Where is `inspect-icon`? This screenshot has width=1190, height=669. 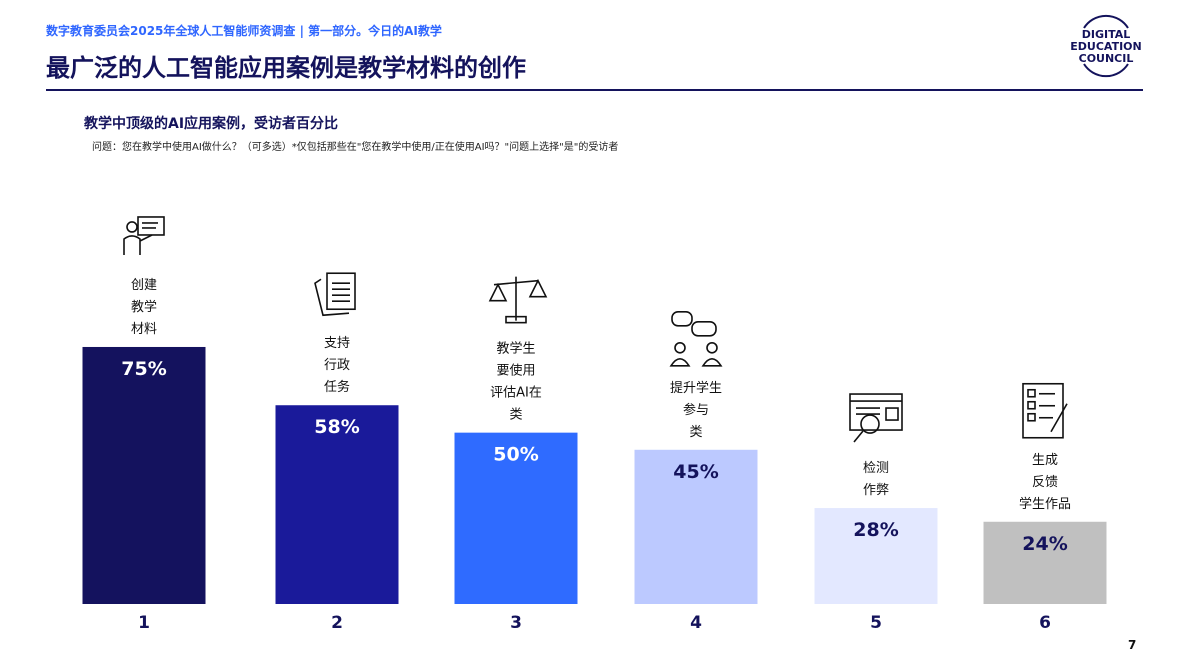 inspect-icon is located at coordinates (876, 418).